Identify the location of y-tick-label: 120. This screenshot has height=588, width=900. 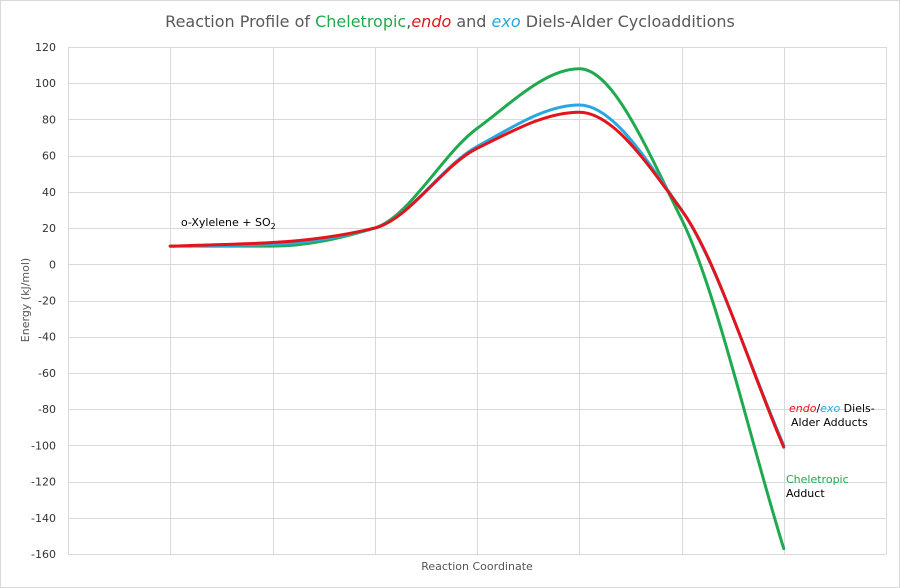
(45, 47).